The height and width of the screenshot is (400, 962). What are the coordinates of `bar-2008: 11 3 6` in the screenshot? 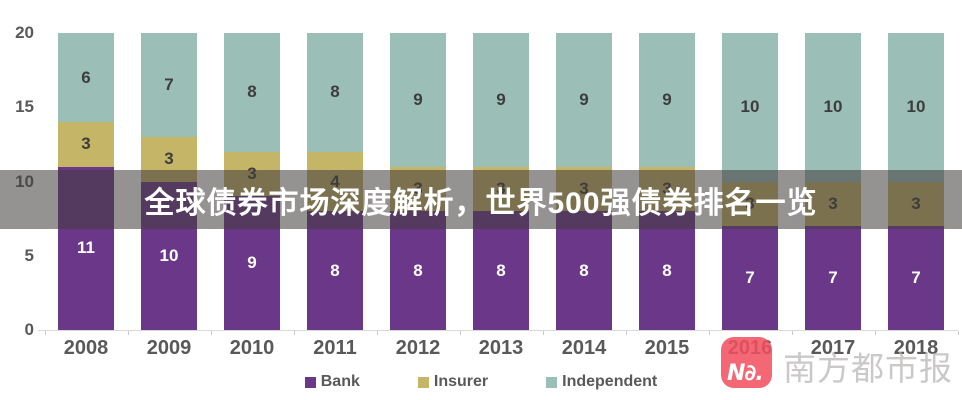 It's located at (86, 181).